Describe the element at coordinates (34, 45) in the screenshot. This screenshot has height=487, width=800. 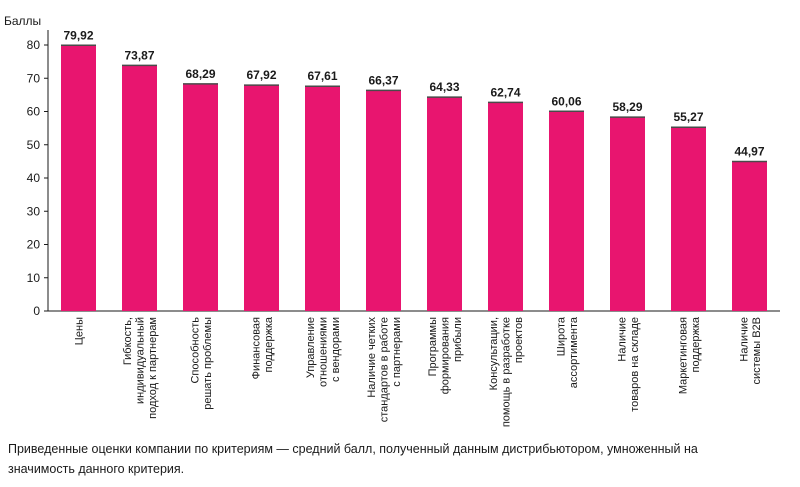
I see `y-tick-label: 80` at that location.